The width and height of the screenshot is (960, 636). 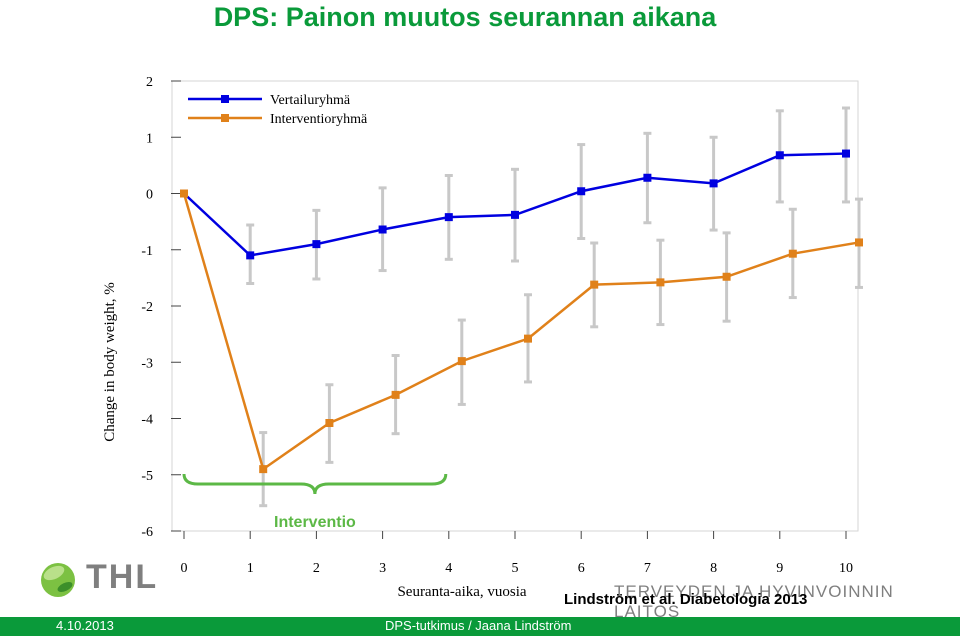 What do you see at coordinates (147, 363) in the screenshot?
I see `y-tick-label: -3` at bounding box center [147, 363].